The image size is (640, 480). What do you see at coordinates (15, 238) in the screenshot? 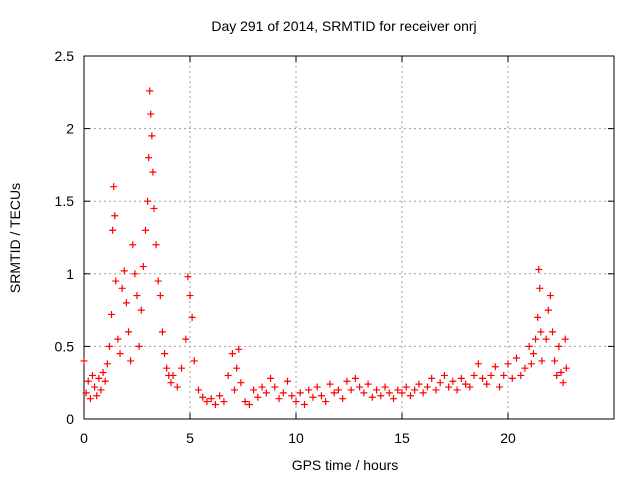
I see `y-axis-label: SRMTID / TECUs` at bounding box center [15, 238].